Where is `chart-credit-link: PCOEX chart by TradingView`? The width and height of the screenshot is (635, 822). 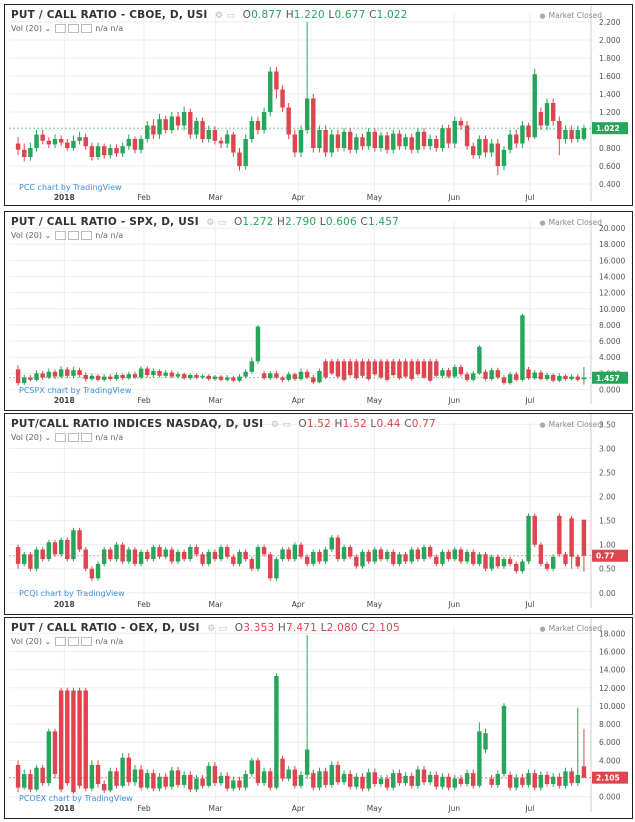
chart-credit-link: PCOEX chart by TradingView is located at coordinates (76, 798).